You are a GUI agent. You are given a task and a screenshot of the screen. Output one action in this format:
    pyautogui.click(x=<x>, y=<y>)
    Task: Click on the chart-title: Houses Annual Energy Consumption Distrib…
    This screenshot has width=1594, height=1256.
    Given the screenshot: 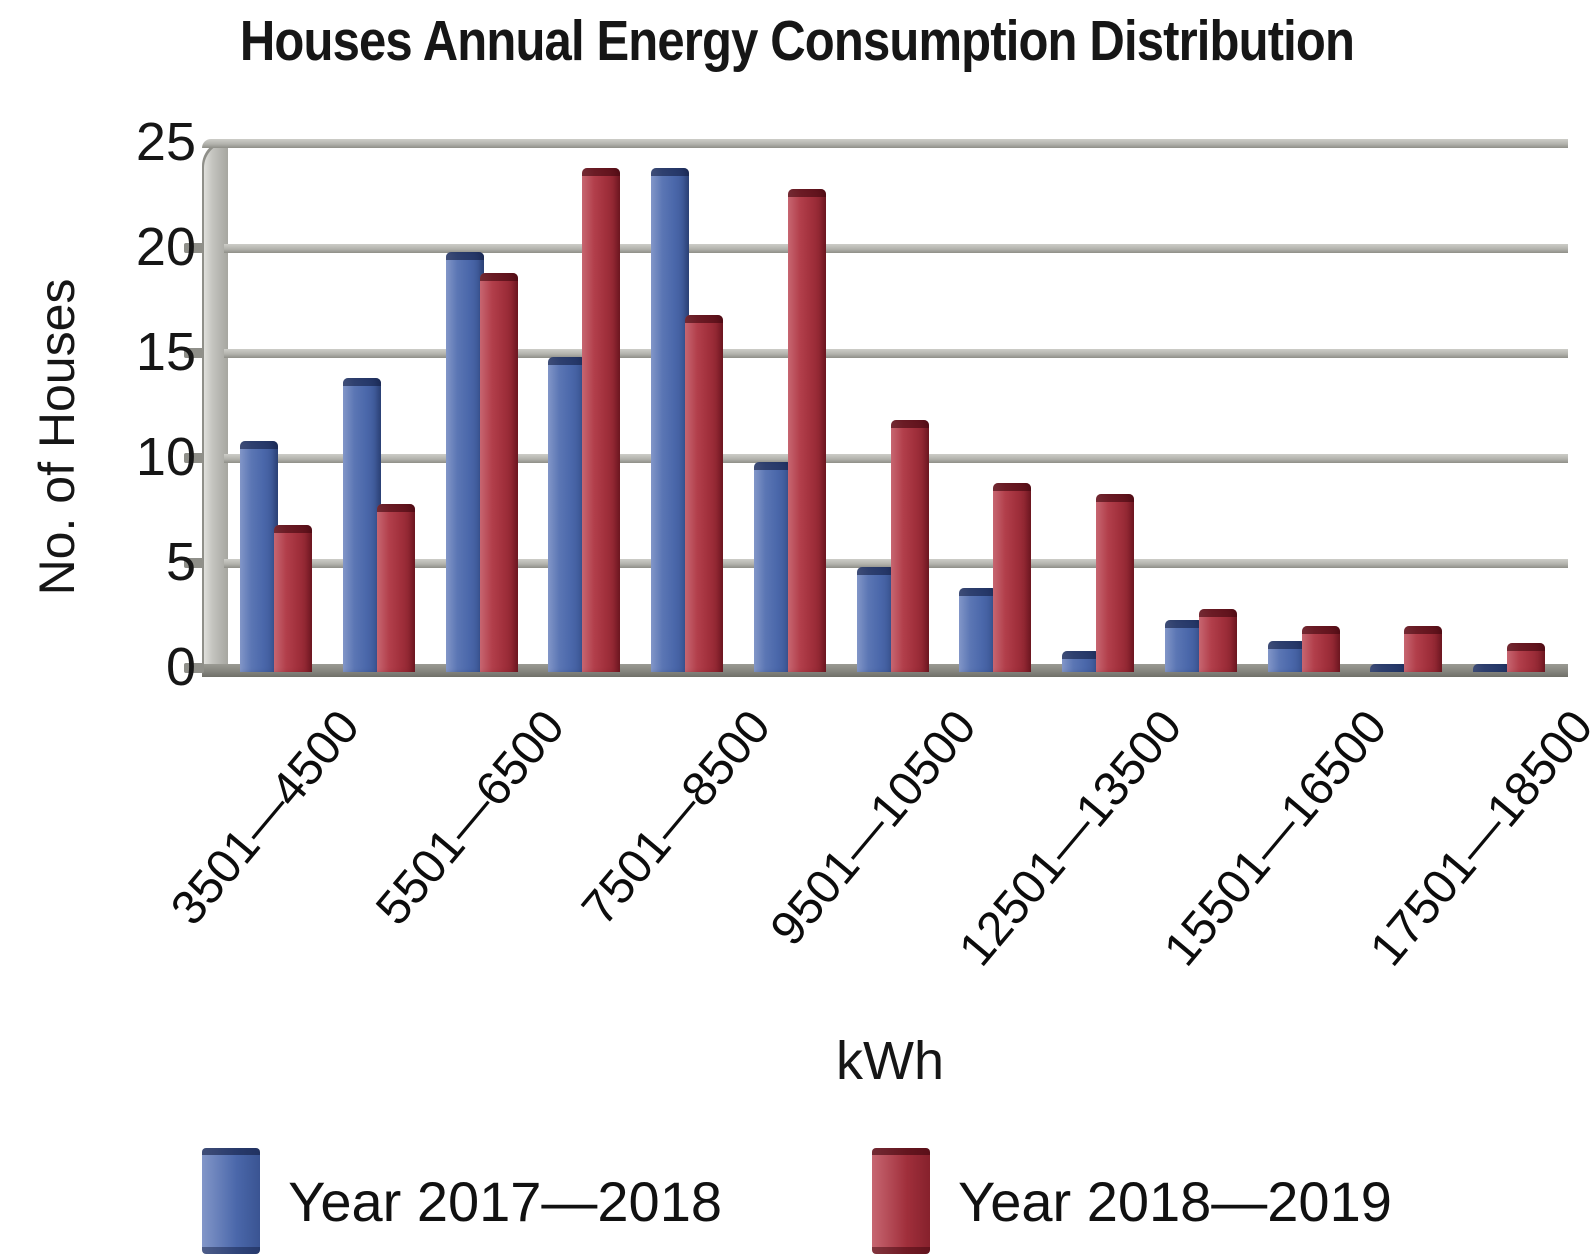 What is the action you would take?
    pyautogui.click(x=797, y=41)
    